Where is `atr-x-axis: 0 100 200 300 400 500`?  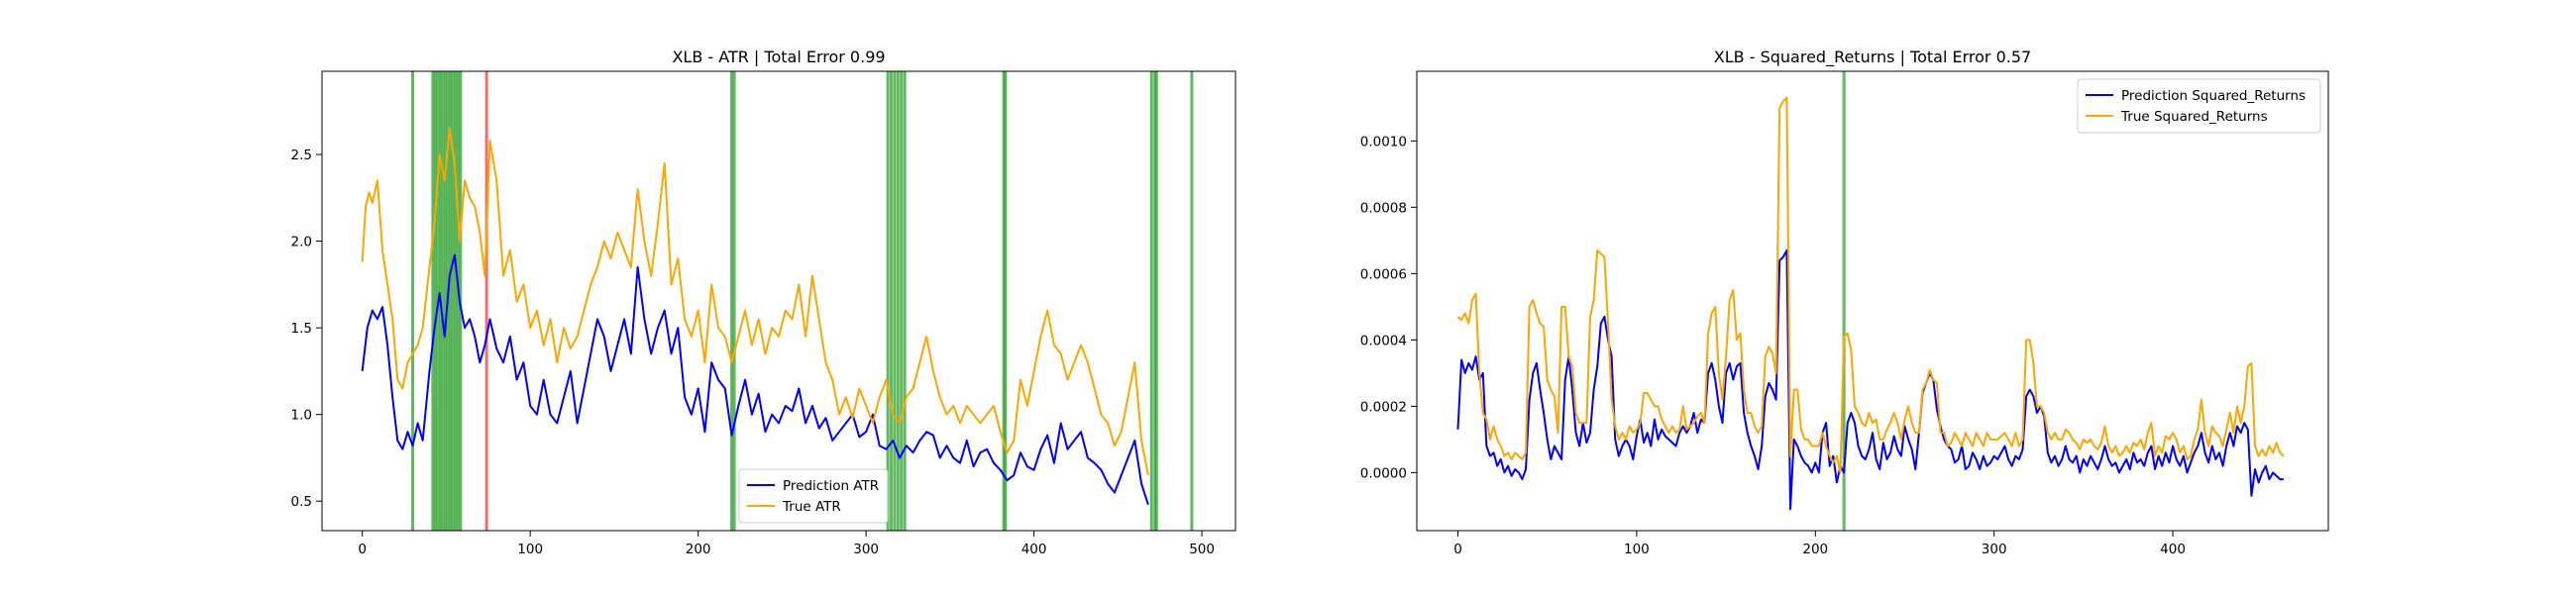
atr-x-axis: 0 100 200 300 400 500 is located at coordinates (786, 544).